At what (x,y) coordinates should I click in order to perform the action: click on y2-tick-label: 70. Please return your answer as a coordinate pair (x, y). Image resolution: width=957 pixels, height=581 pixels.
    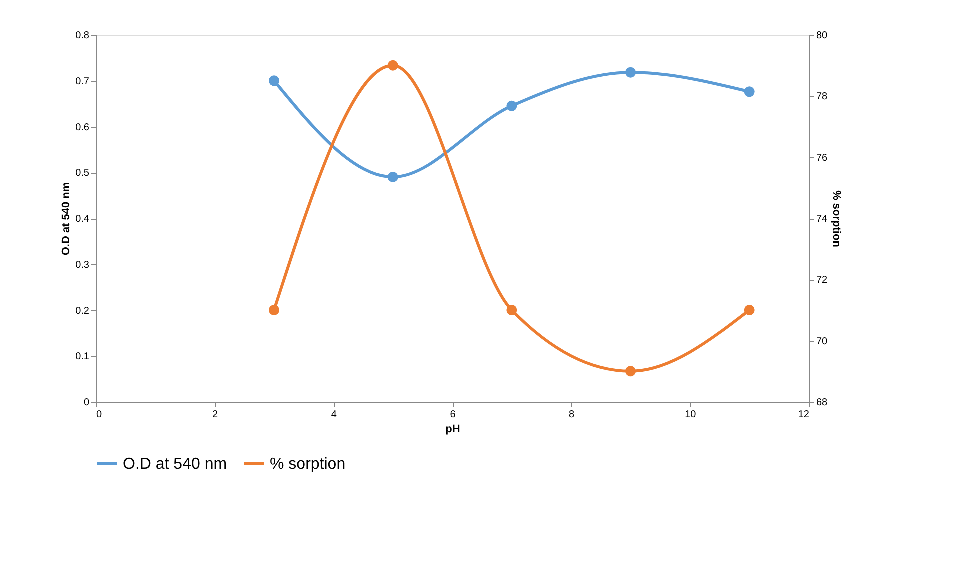
    Looking at the image, I should click on (822, 342).